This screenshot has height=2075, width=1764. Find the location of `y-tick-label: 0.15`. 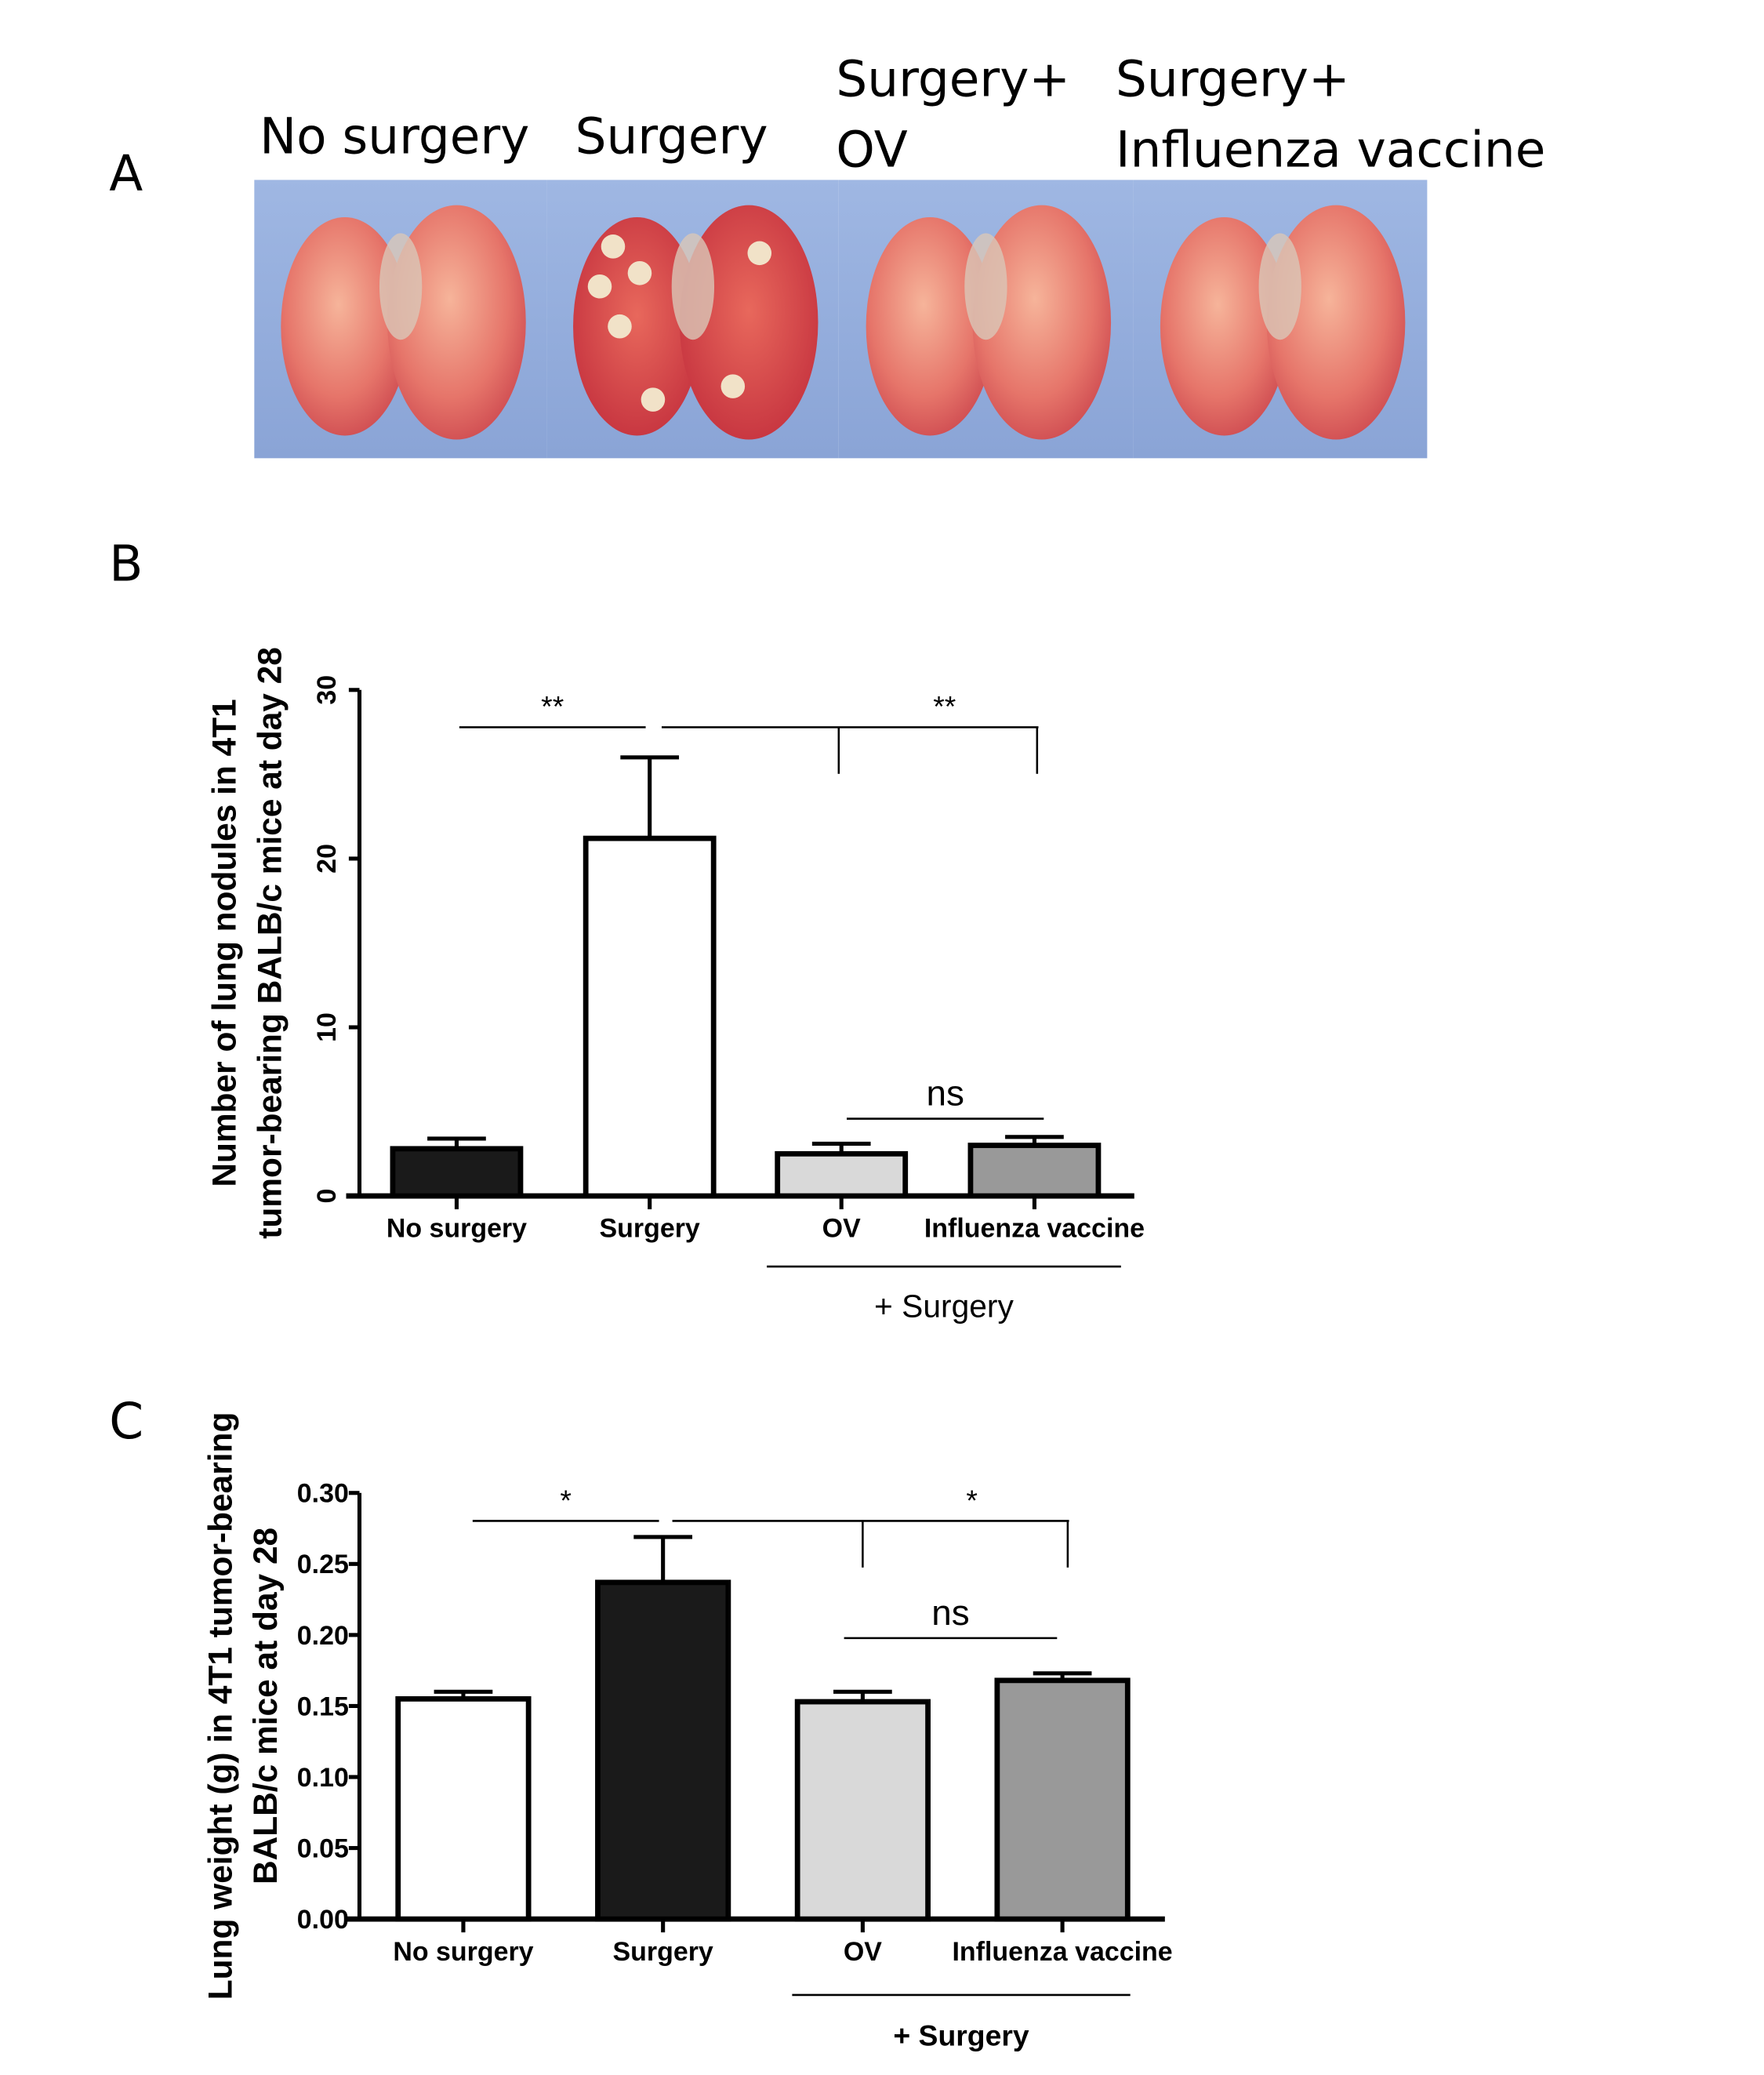

y-tick-label: 0.15 is located at coordinates (323, 1707).